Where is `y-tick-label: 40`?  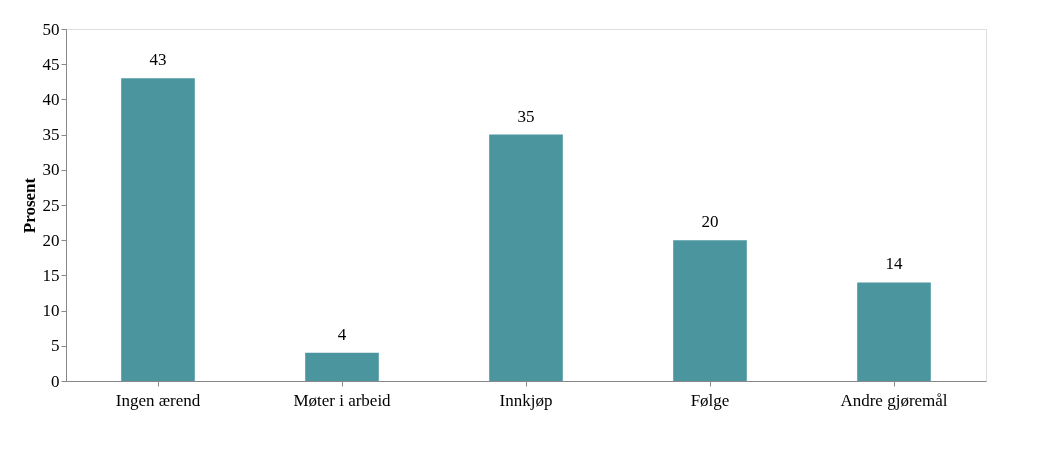 y-tick-label: 40 is located at coordinates (51, 99).